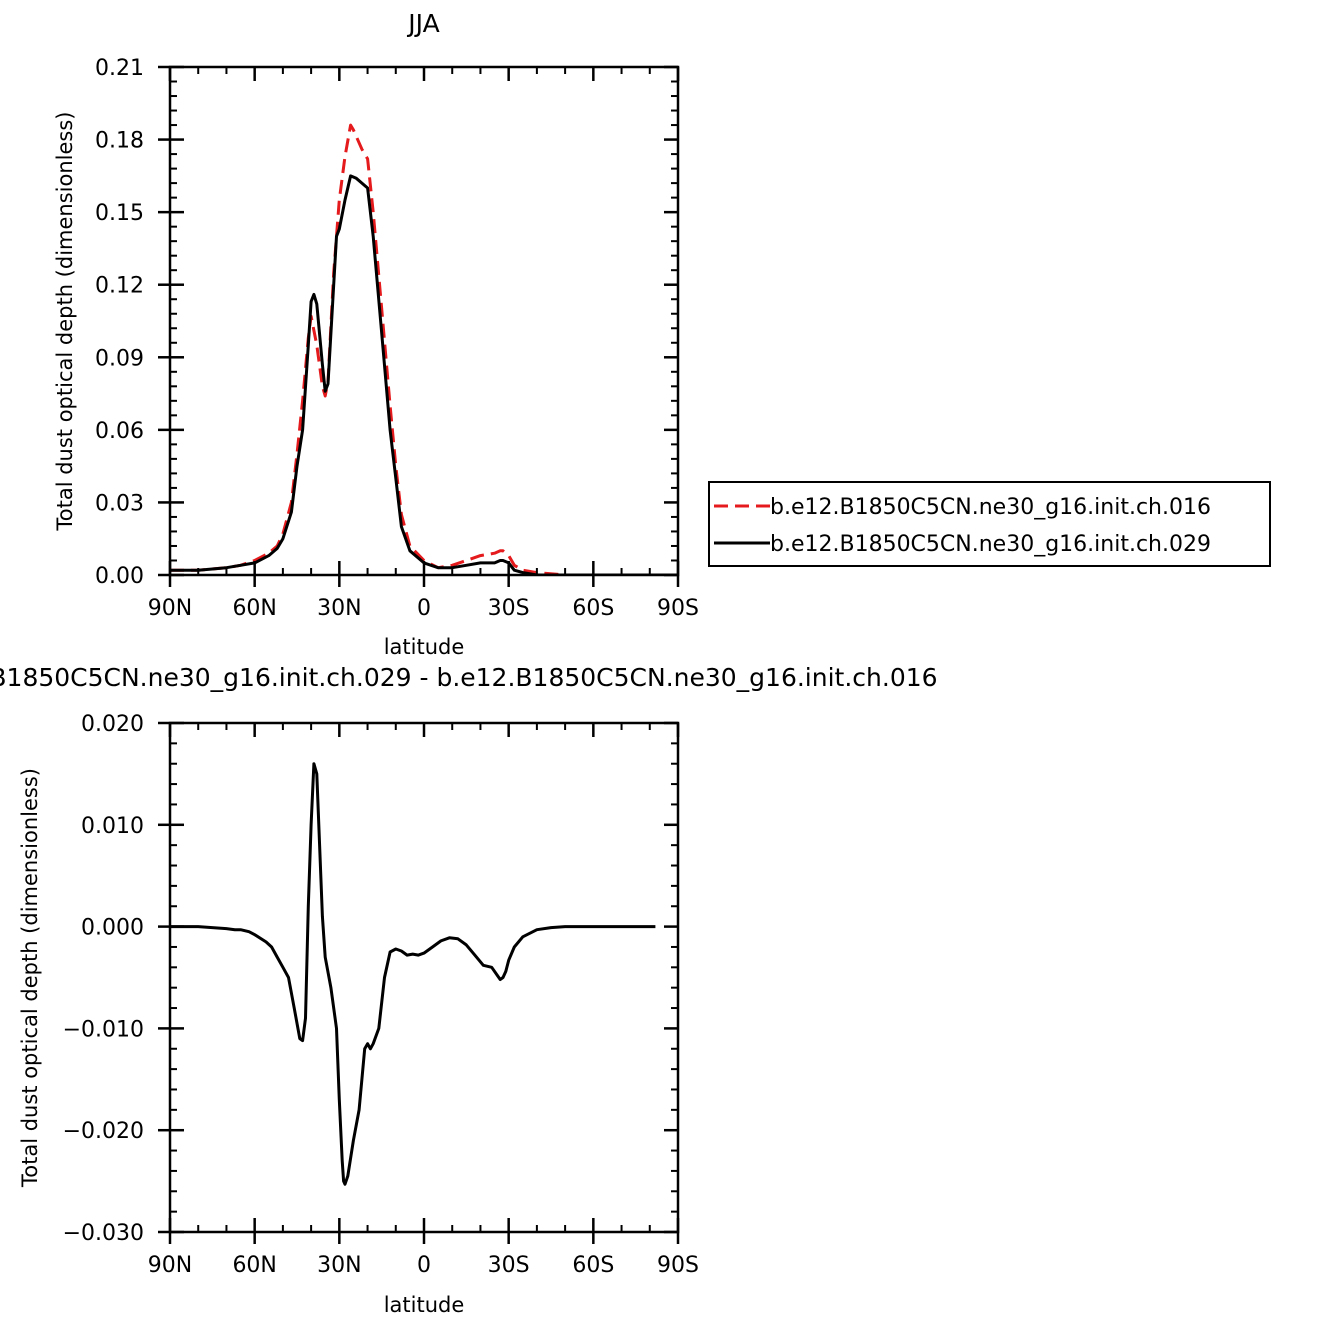 Image resolution: width=1322 pixels, height=1325 pixels. Describe the element at coordinates (119, 431) in the screenshot. I see `y-tick-label: 0.06` at that location.